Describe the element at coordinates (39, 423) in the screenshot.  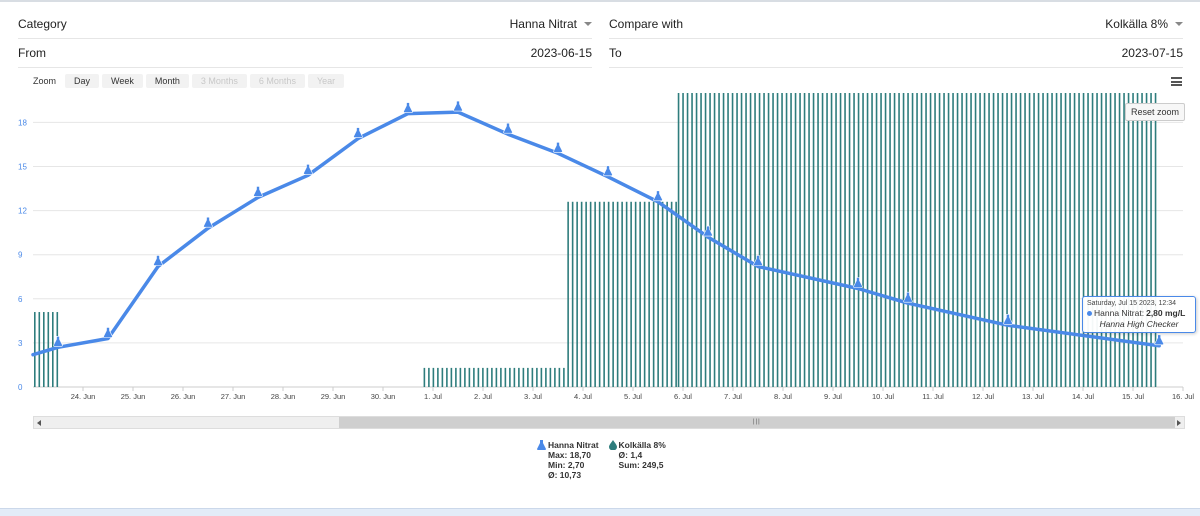
I see `scroll-left-icon` at that location.